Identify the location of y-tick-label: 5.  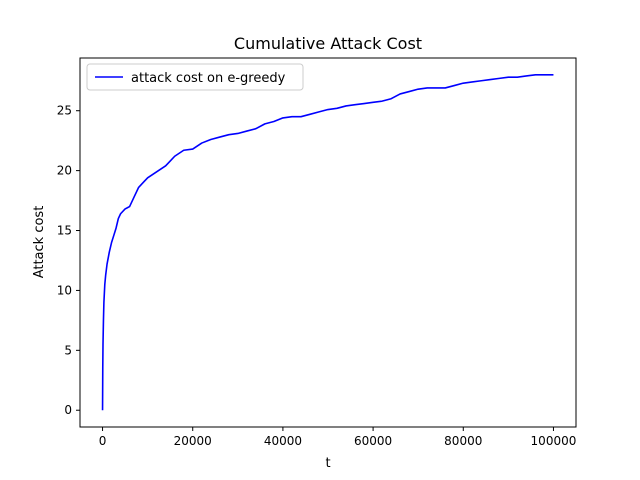
(68, 350).